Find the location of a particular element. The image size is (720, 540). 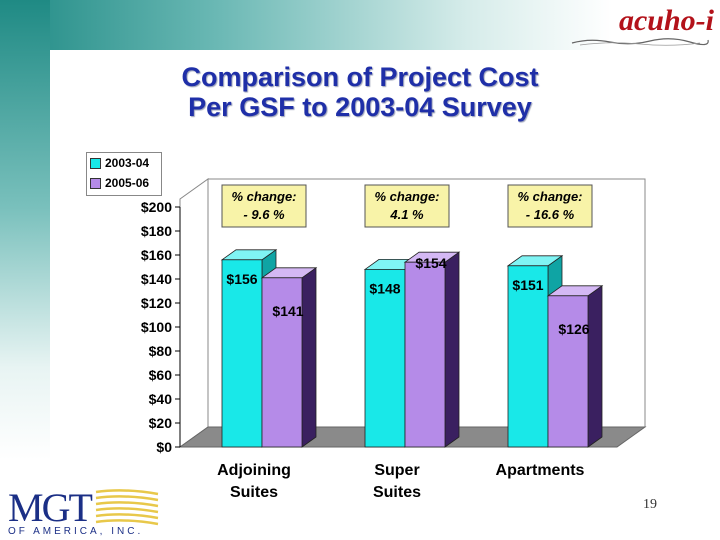

y-tick-label: $20 is located at coordinates (161, 423).